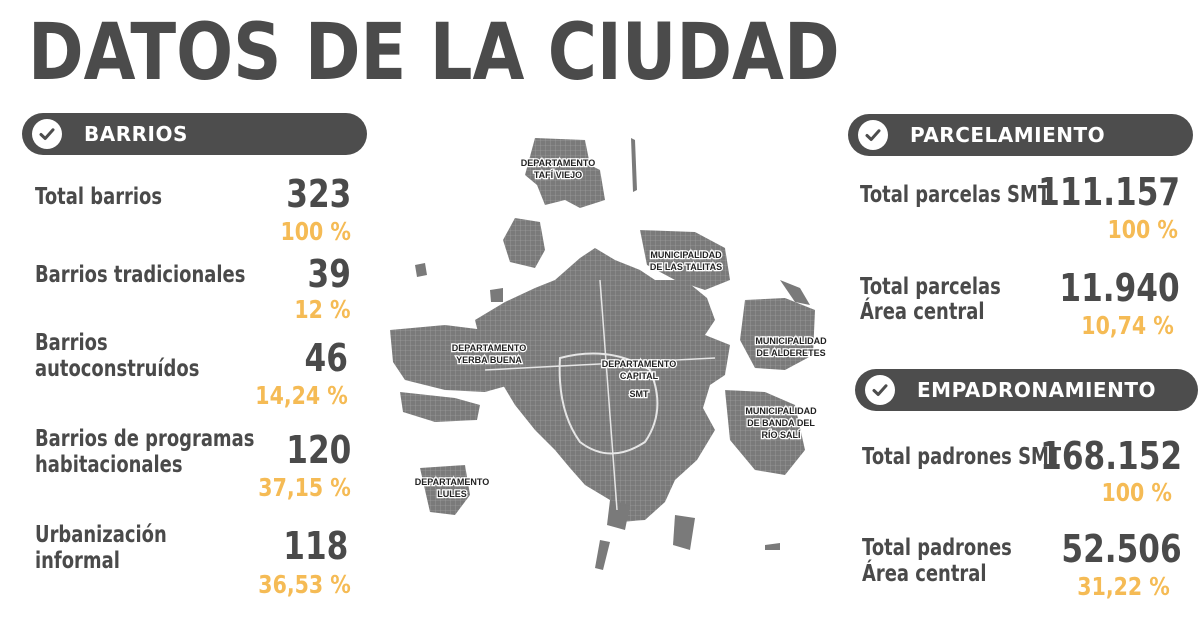 The width and height of the screenshot is (1200, 629). Describe the element at coordinates (1109, 192) in the screenshot. I see `stat-value: 111.157` at that location.